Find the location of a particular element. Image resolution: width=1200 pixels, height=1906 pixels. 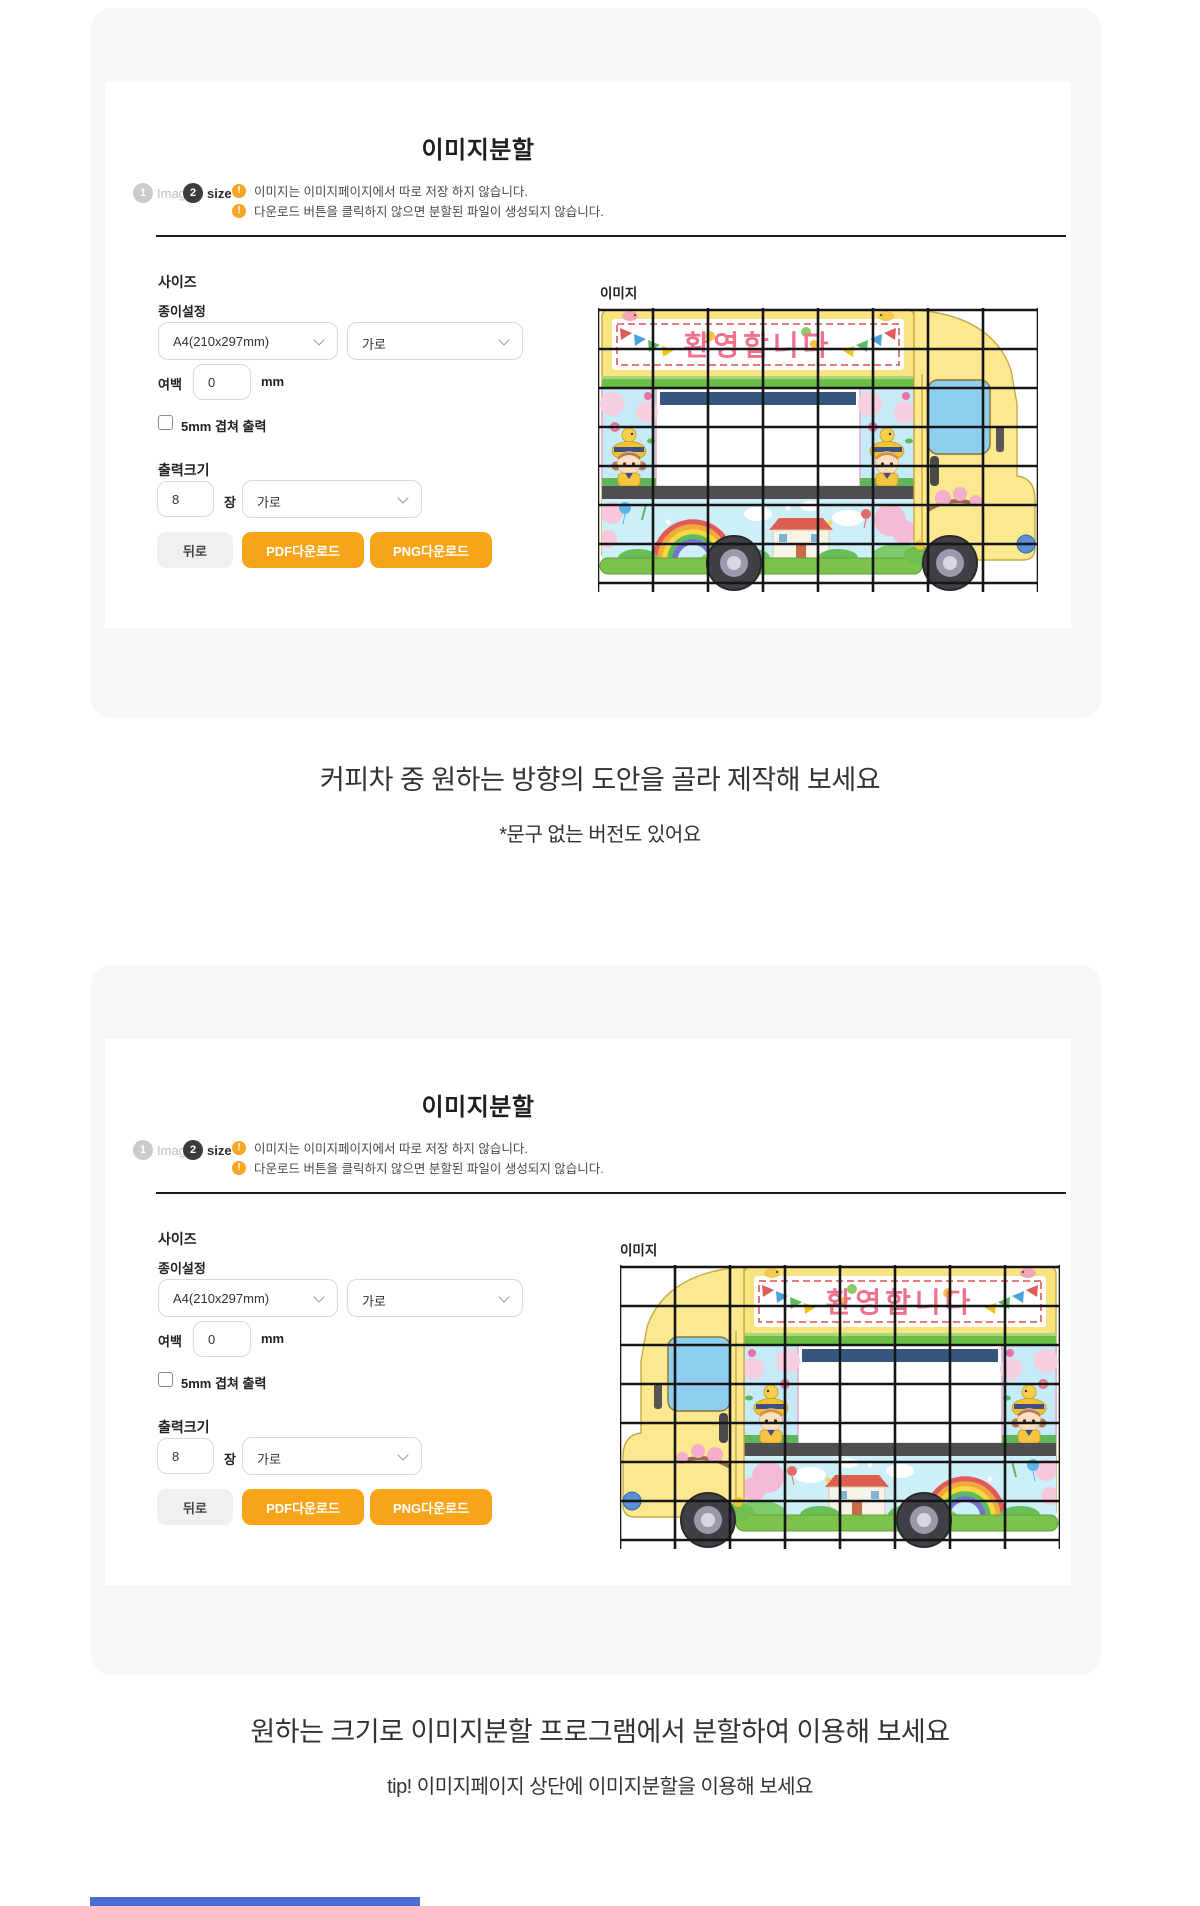

split-preview-truck-right: 환영합니다 is located at coordinates (818, 453).